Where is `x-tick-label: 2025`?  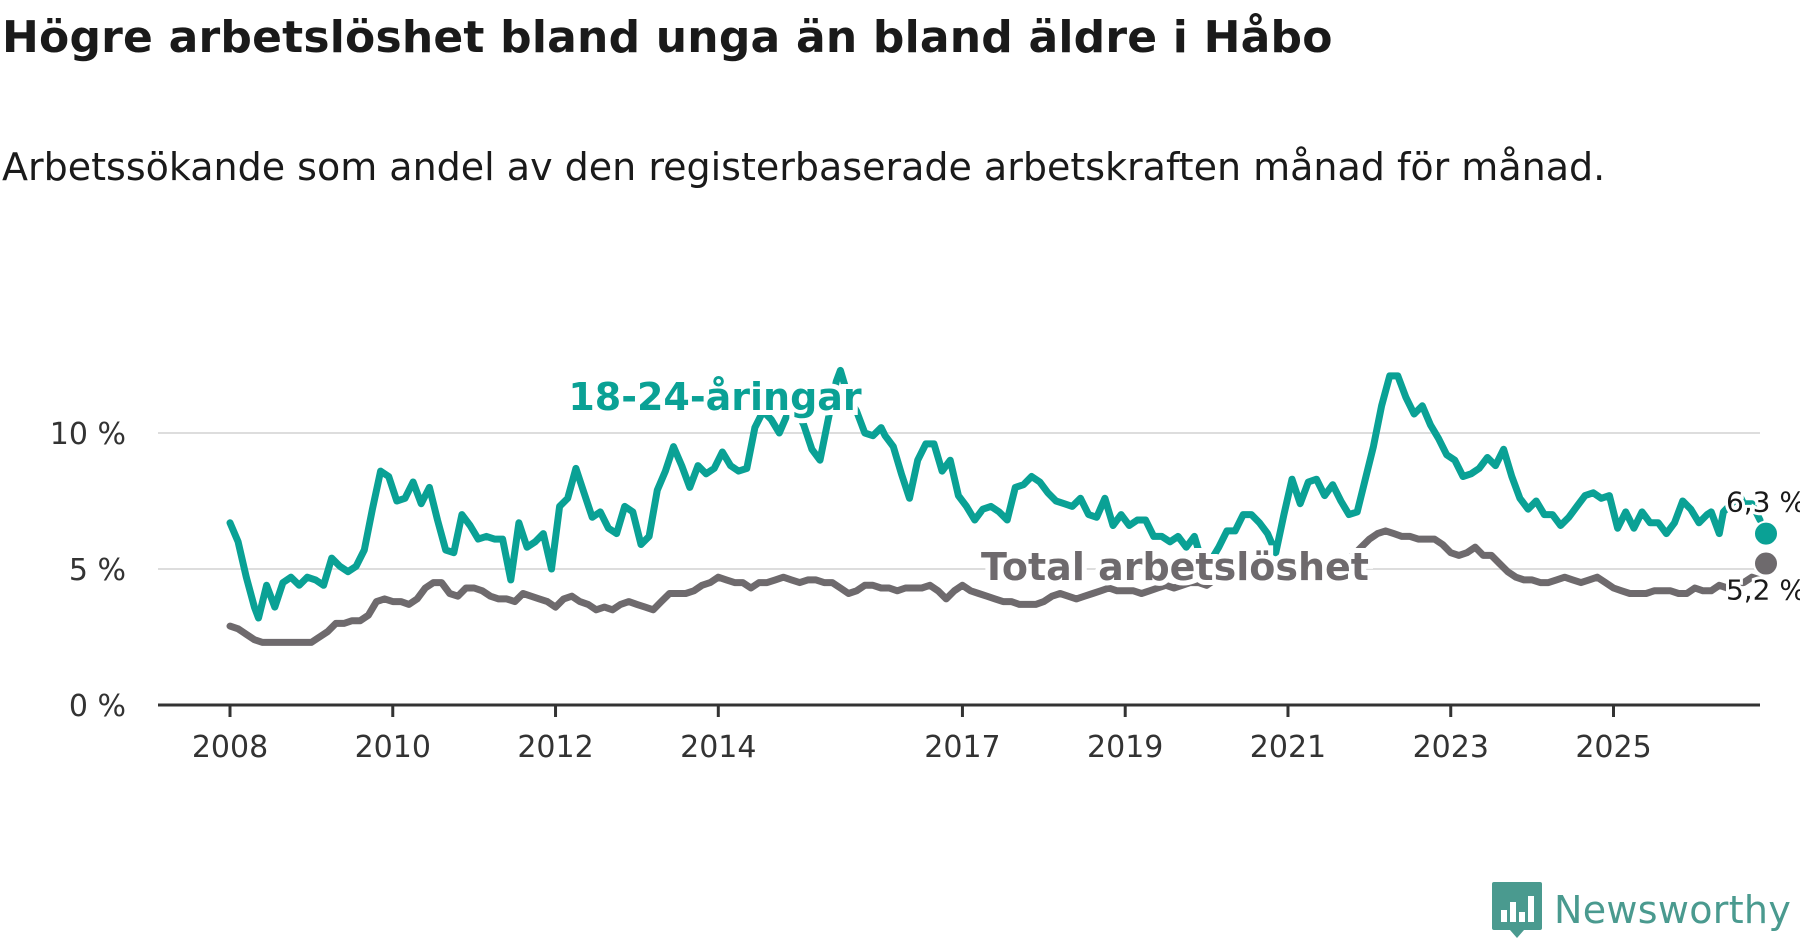 x-tick-label: 2025 is located at coordinates (1613, 747).